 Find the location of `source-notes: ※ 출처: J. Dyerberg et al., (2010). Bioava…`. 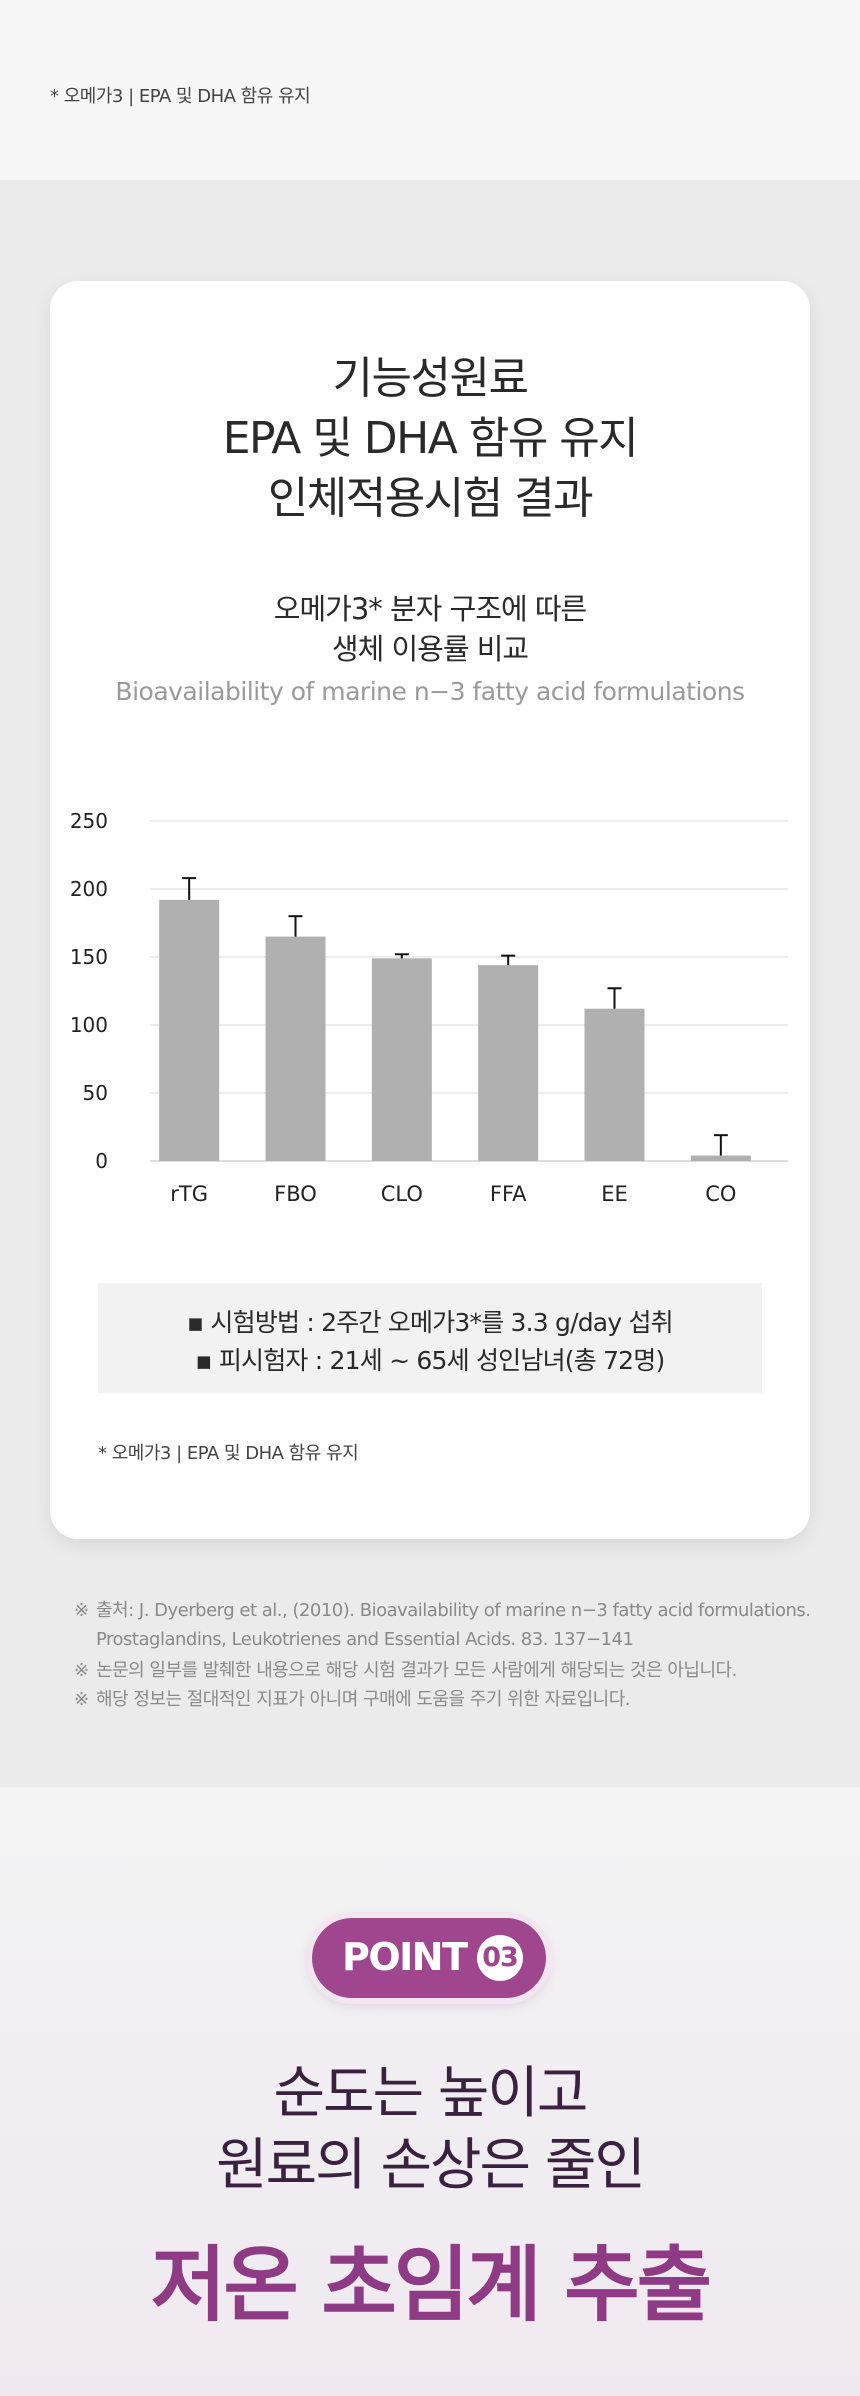

source-notes: ※ 출처: J. Dyerberg et al., (2010). Bioava… is located at coordinates (444, 1655).